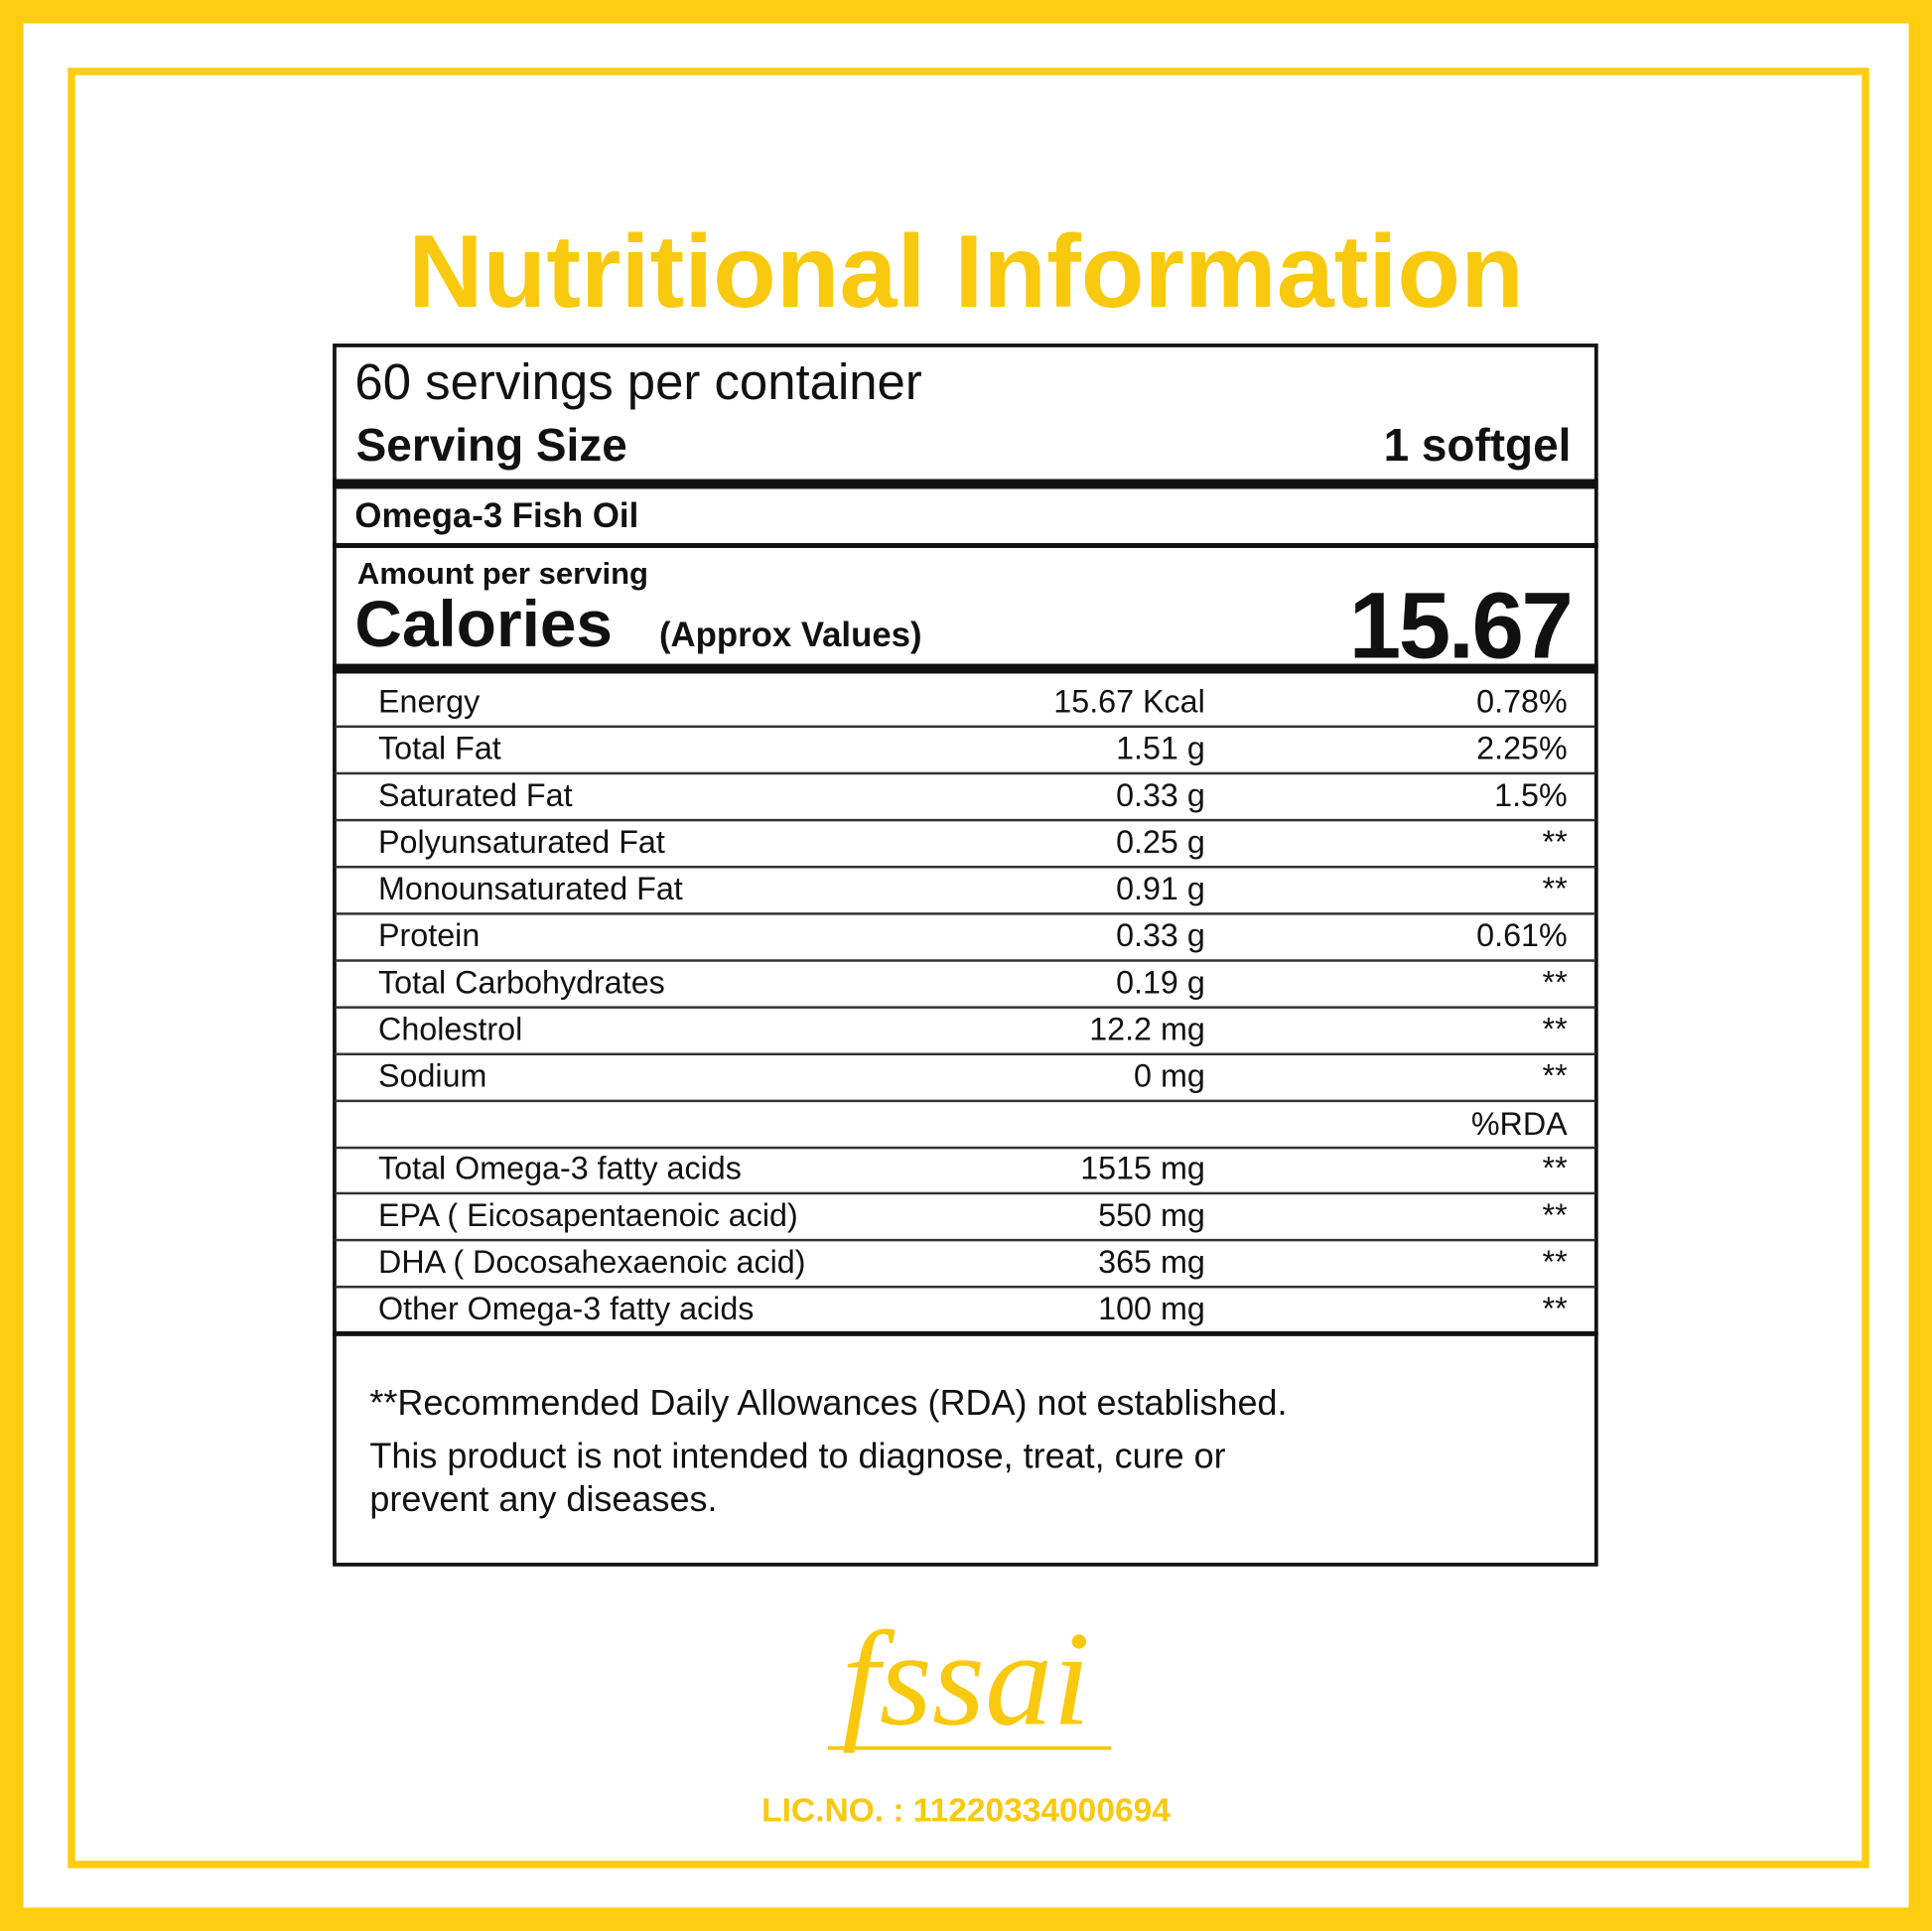 The height and width of the screenshot is (1931, 1932). What do you see at coordinates (432, 1075) in the screenshot?
I see `nutrient-name: Sodium` at bounding box center [432, 1075].